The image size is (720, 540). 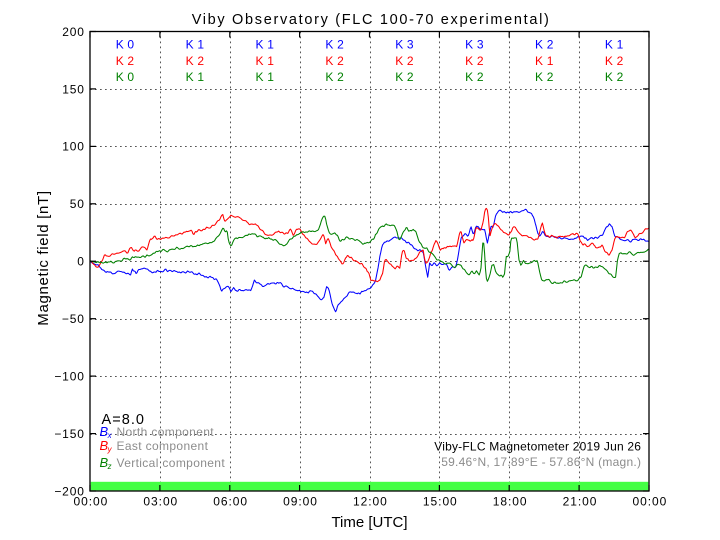 What do you see at coordinates (171, 463) in the screenshot?
I see `svg-text: Vertical component` at bounding box center [171, 463].